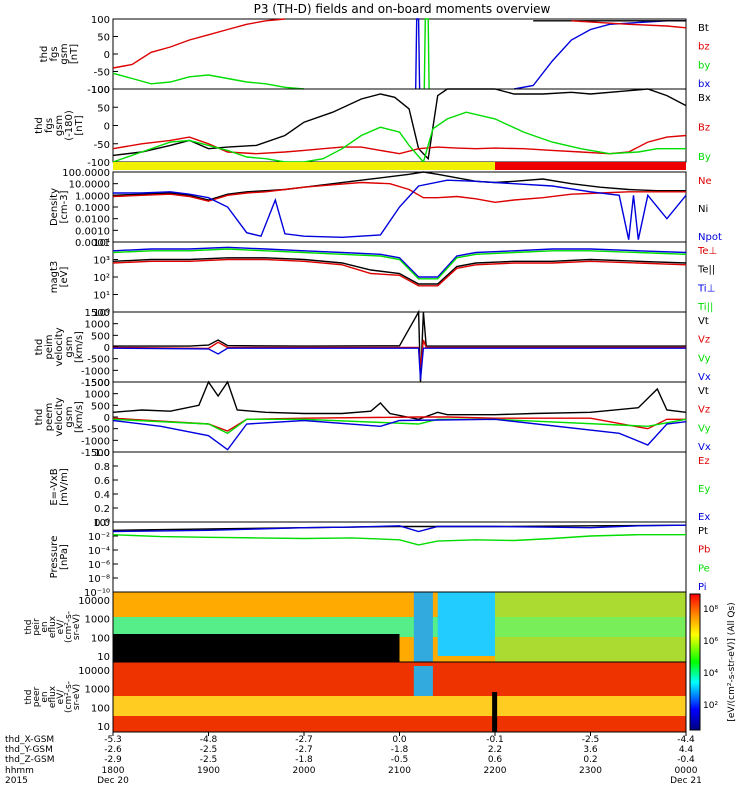 Image resolution: width=750 pixels, height=800 pixels. Describe the element at coordinates (29, 740) in the screenshot. I see `x-axis-row-label: thd_X-GSM` at that location.